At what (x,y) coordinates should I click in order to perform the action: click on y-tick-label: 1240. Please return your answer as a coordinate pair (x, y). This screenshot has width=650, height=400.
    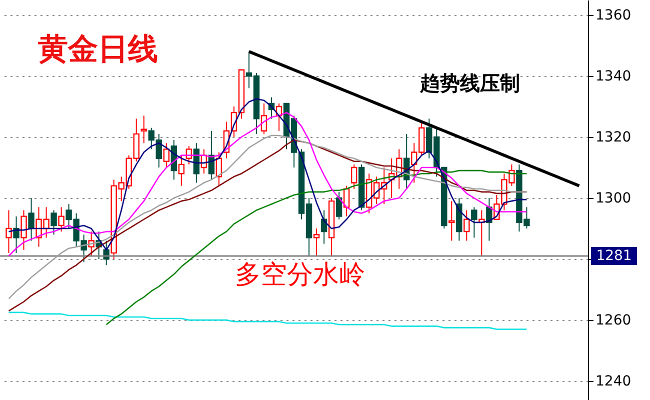
    Looking at the image, I should click on (614, 382).